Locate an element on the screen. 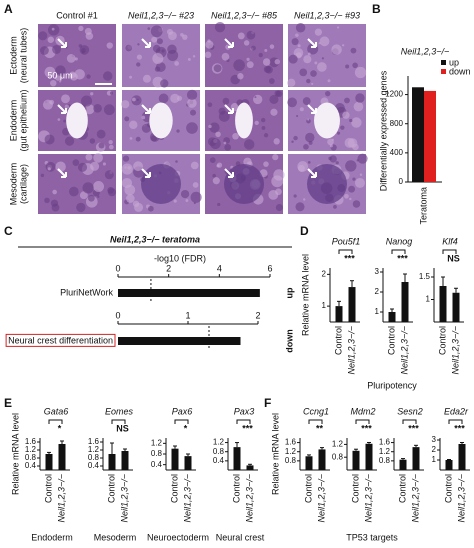 The width and height of the screenshot is (474, 548). significance-label: ** is located at coordinates (320, 428).